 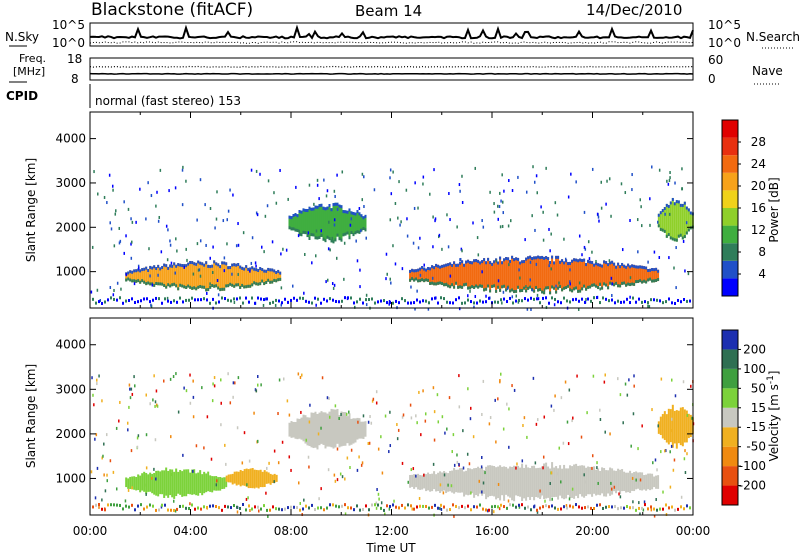 What do you see at coordinates (774, 373) in the screenshot?
I see `velocity-label-end: ]` at bounding box center [774, 373].